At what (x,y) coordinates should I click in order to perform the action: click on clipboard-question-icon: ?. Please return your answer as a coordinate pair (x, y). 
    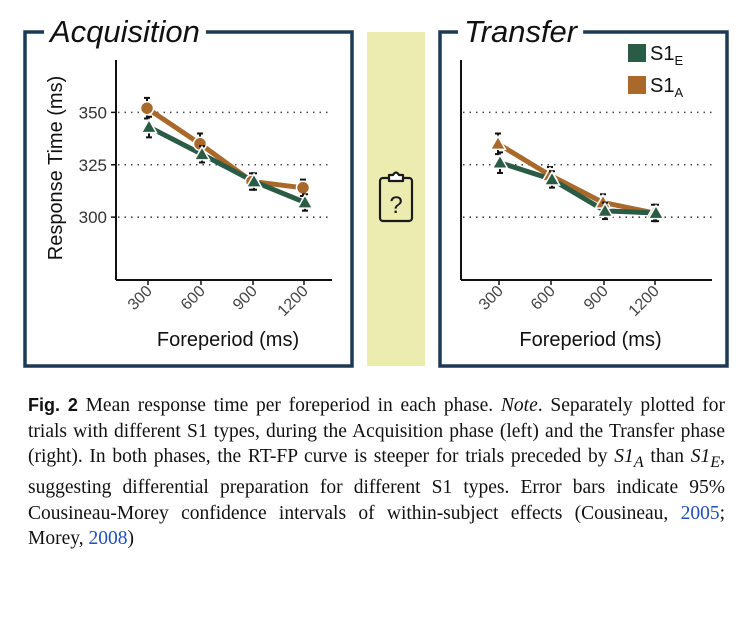
    Looking at the image, I should click on (396, 197).